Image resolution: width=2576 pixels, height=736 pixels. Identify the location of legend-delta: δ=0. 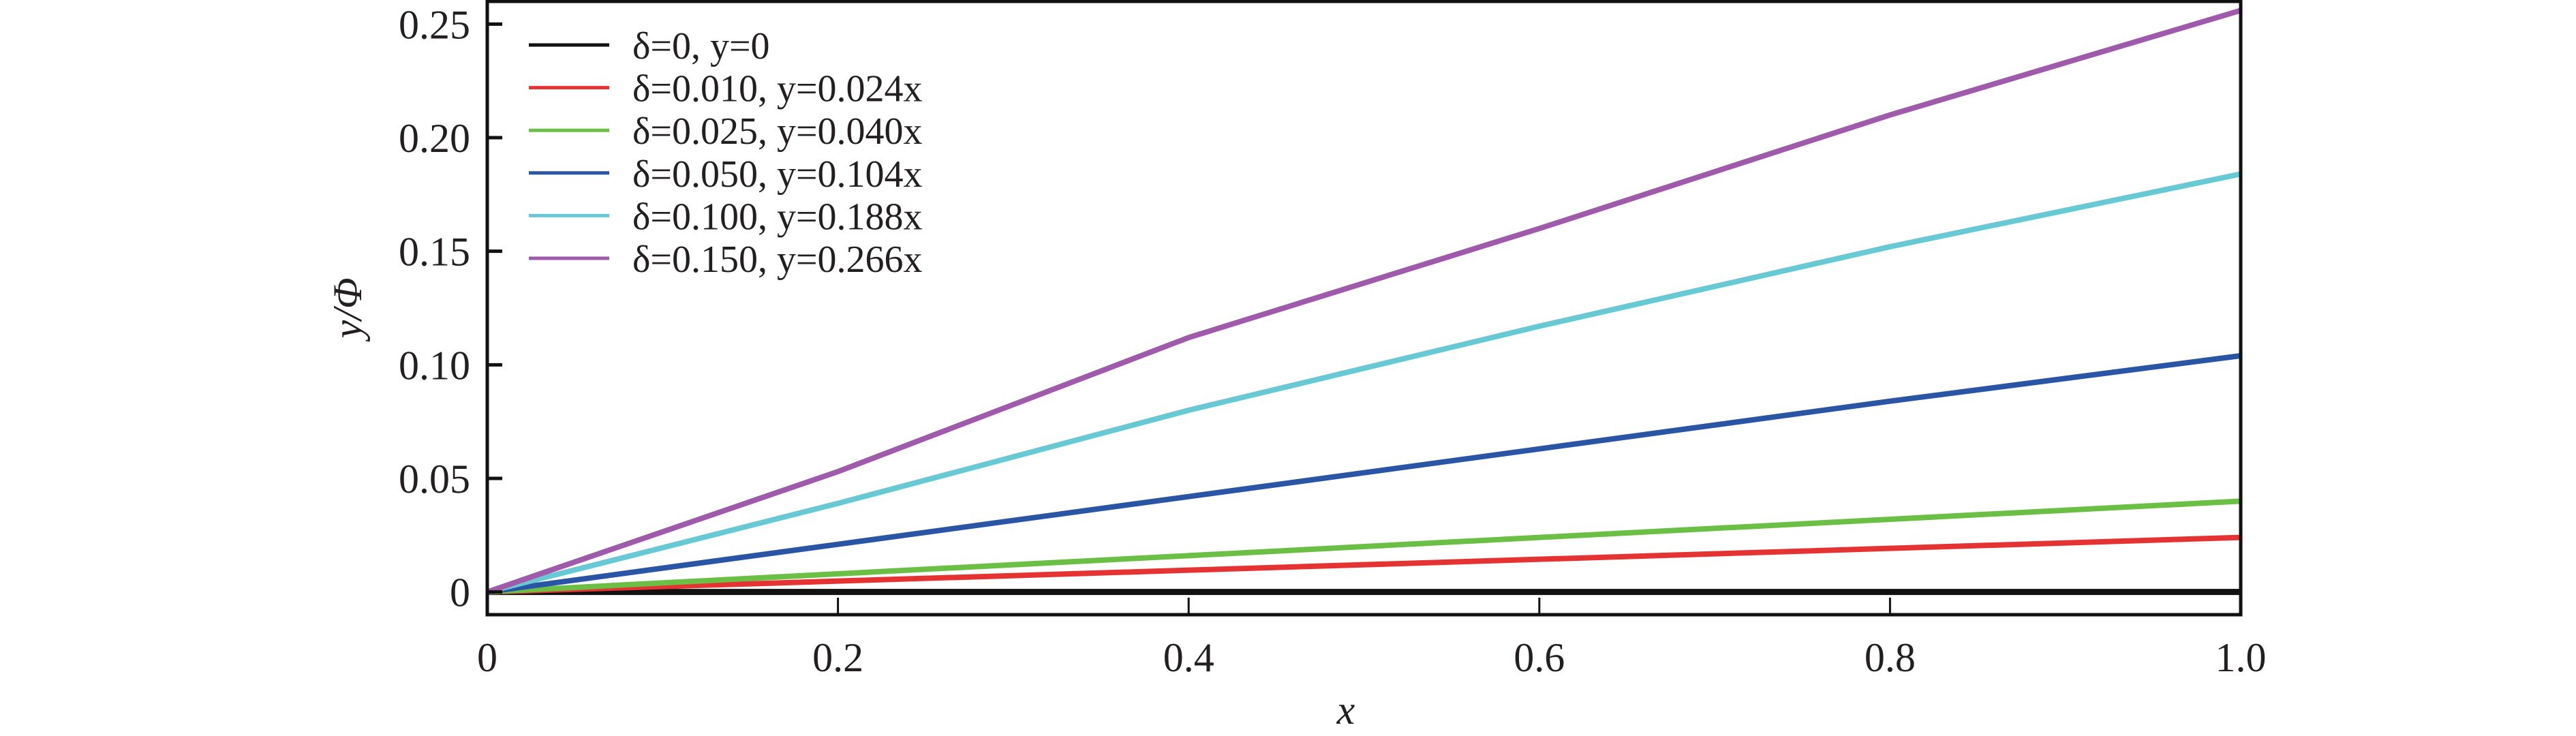
(661, 46).